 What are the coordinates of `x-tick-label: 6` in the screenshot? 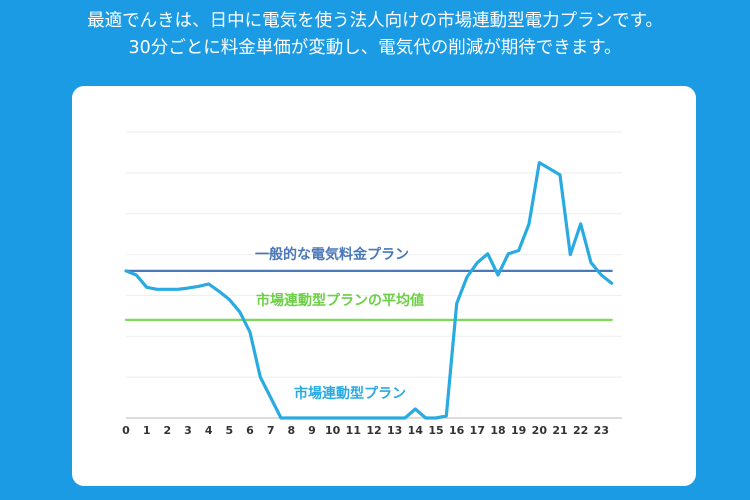 It's located at (250, 430).